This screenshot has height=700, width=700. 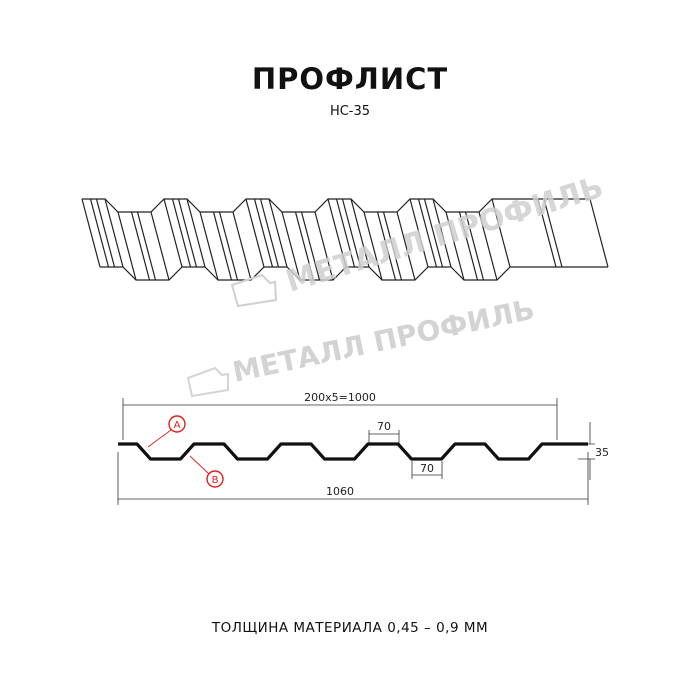 What do you see at coordinates (350, 79) in the screenshot?
I see `page-title: ПРОФЛИСТ` at bounding box center [350, 79].